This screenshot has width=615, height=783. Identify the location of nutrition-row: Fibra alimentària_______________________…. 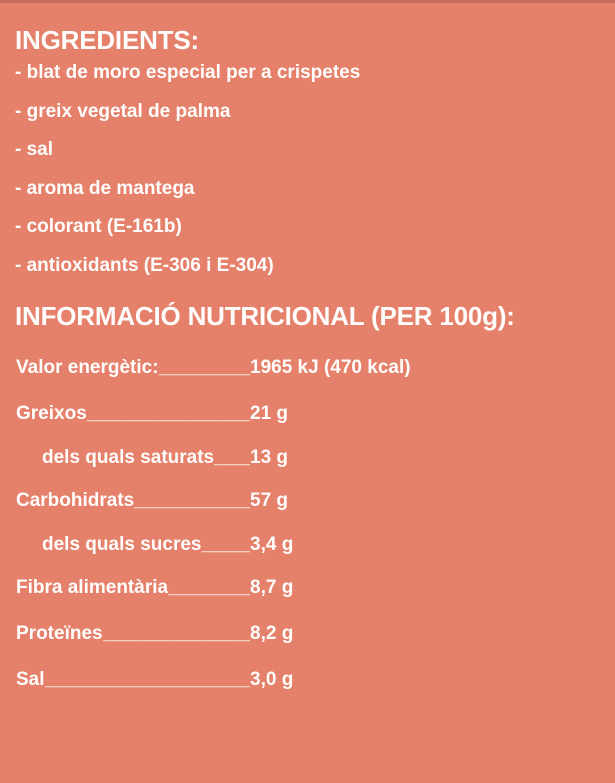
(315, 588).